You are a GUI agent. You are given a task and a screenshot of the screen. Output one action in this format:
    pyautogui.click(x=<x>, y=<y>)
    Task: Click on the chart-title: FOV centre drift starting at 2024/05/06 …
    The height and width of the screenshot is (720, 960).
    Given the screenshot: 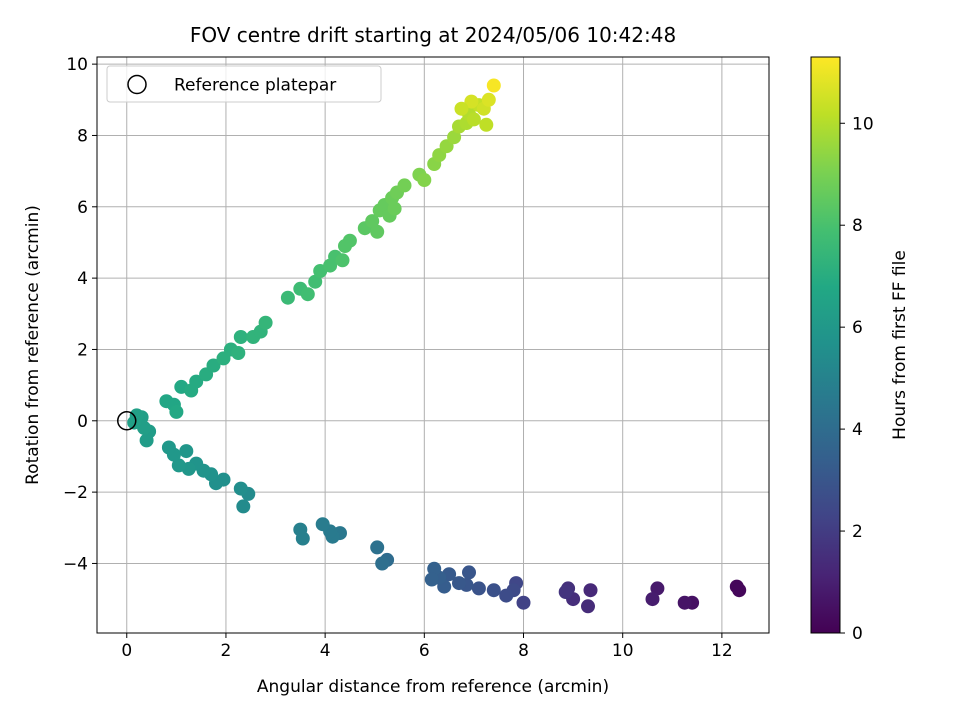 What is the action you would take?
    pyautogui.click(x=433, y=35)
    